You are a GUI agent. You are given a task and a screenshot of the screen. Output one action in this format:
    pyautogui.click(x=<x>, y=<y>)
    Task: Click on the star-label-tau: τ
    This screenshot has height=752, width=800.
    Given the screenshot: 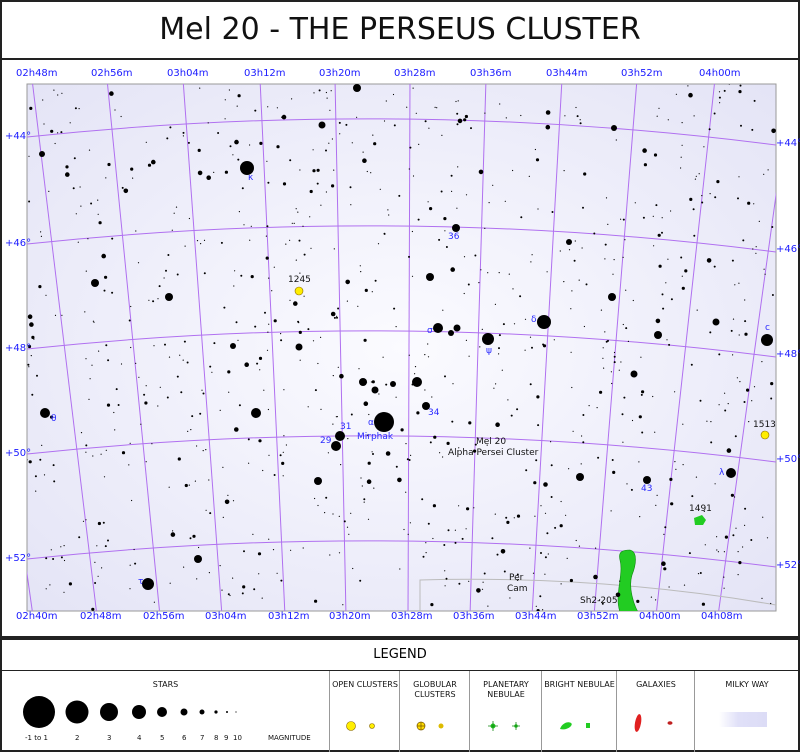 What is the action you would take?
    pyautogui.click(x=141, y=582)
    